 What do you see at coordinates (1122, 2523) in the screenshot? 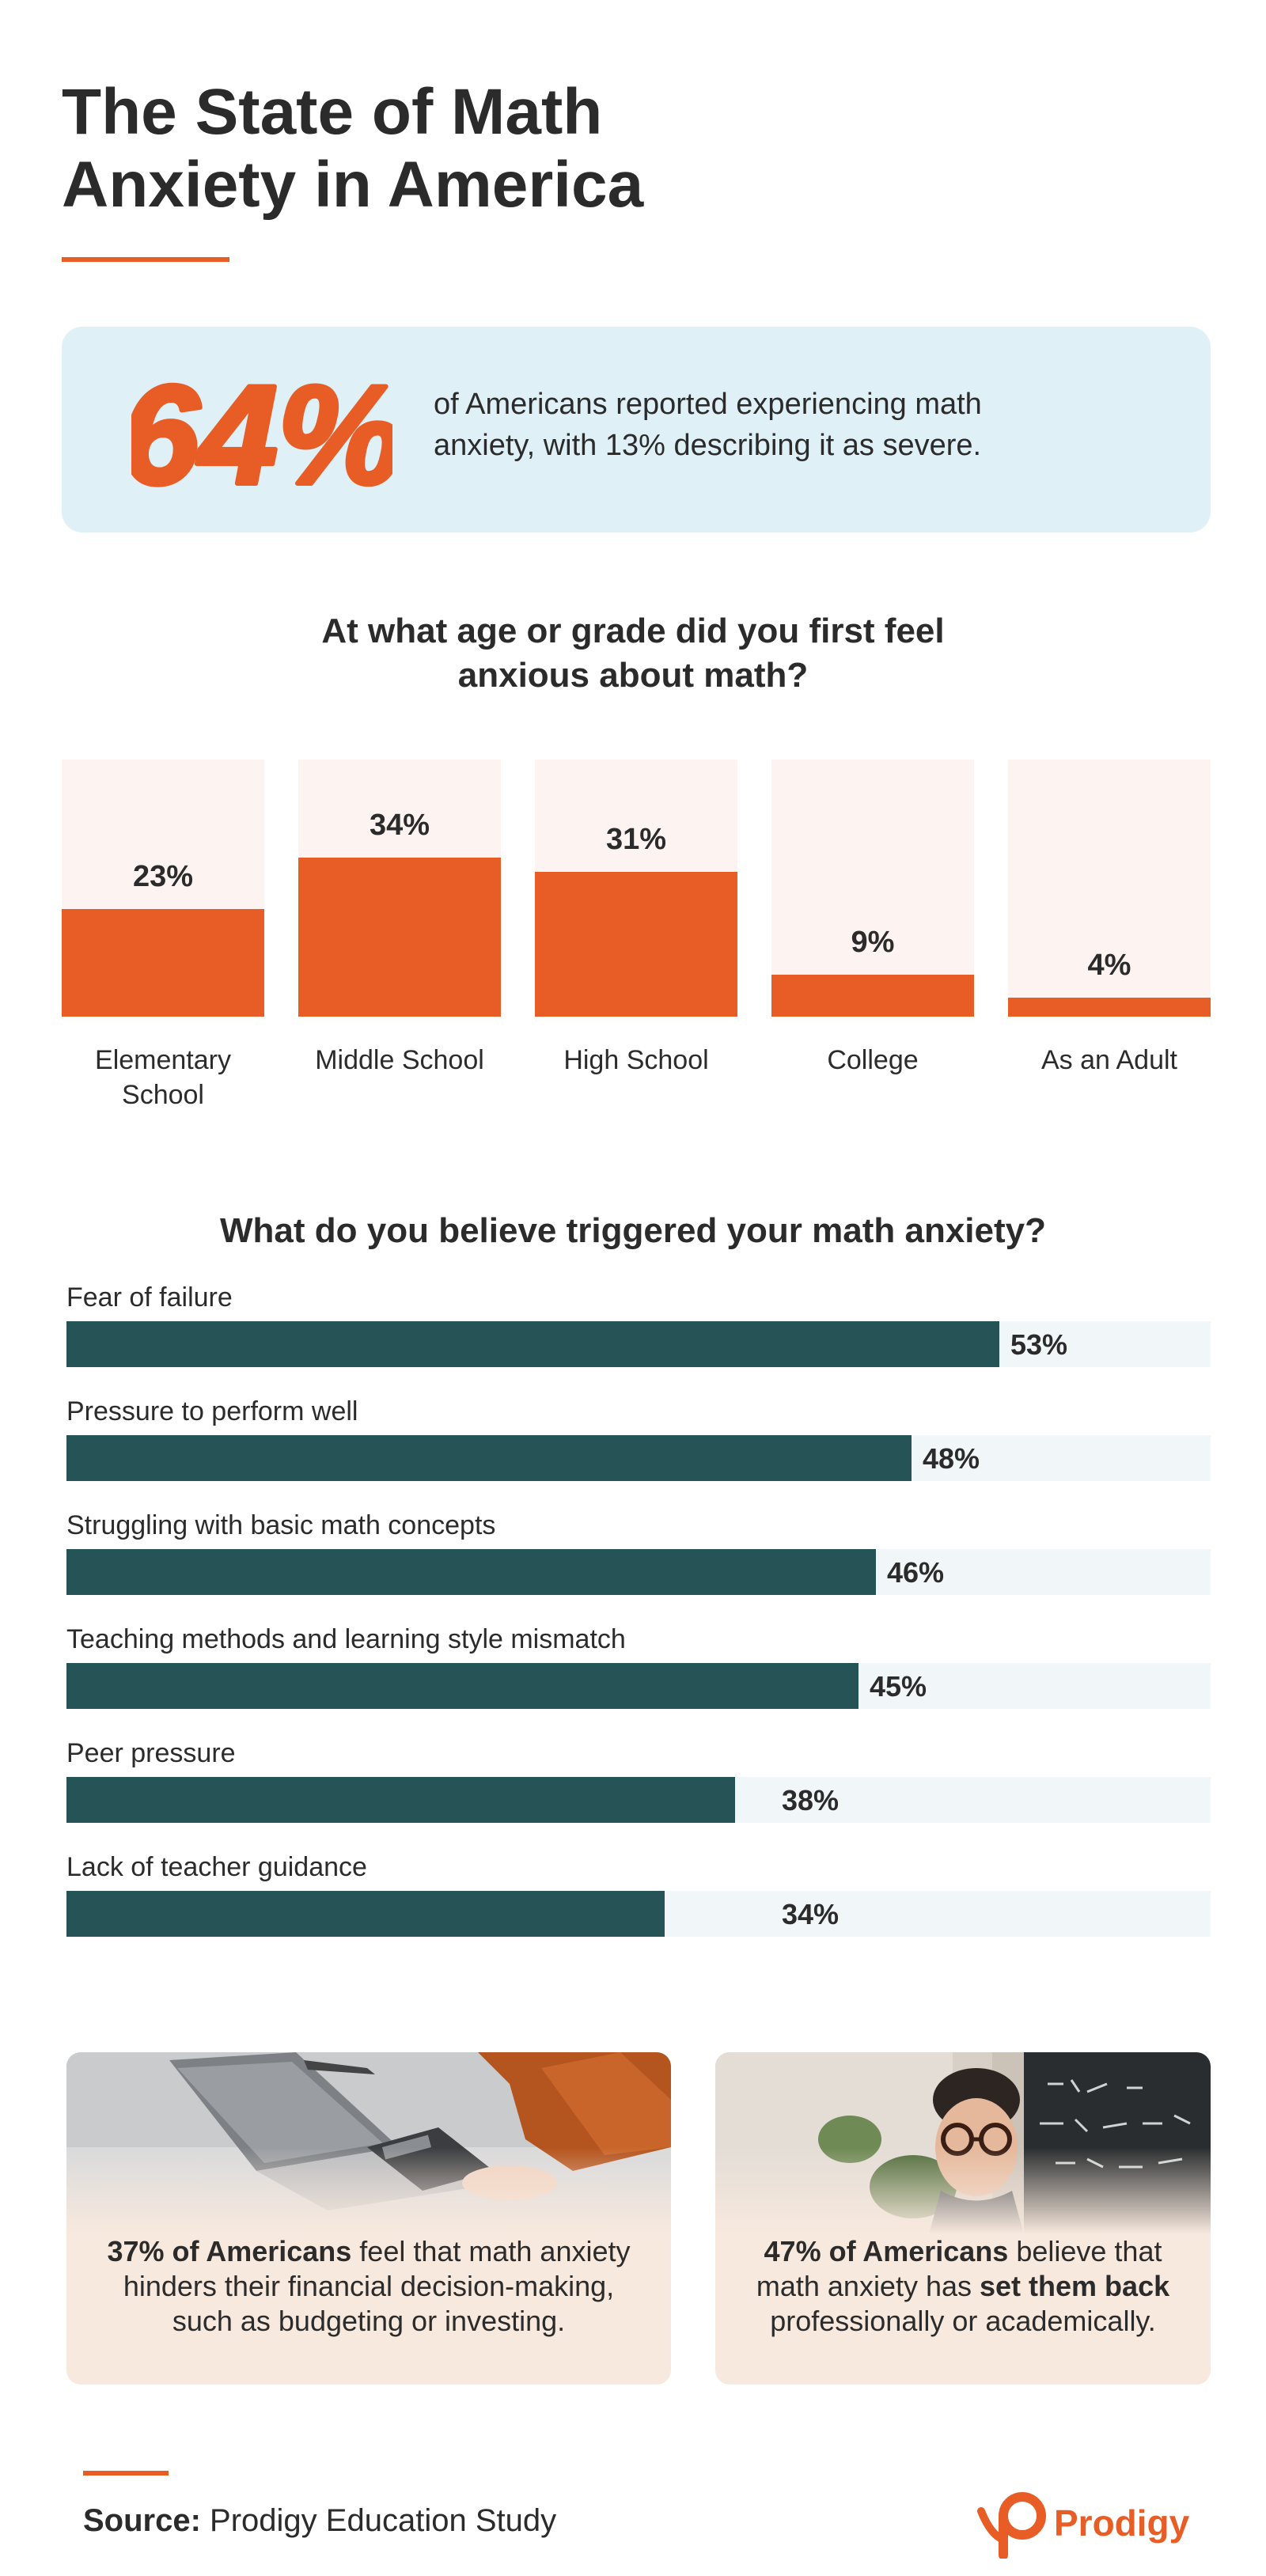
I see `brand-name: Prodigy` at bounding box center [1122, 2523].